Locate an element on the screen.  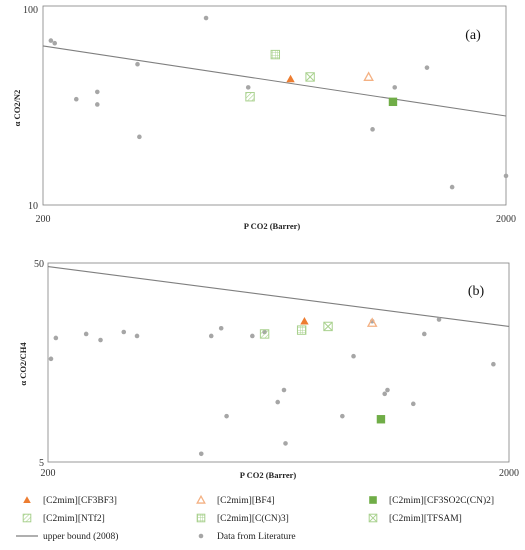
legend-marker-bf4 is located at coordinates (201, 499).